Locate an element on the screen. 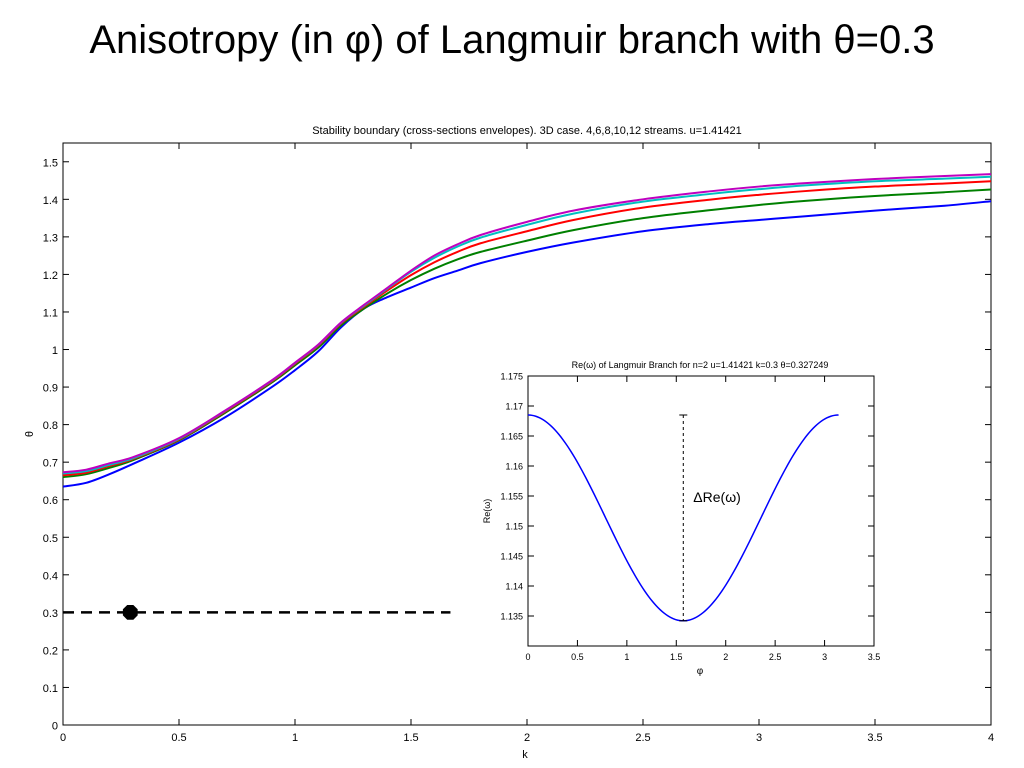 The height and width of the screenshot is (768, 1024). main-y-tick-label: 1.3 is located at coordinates (50, 238).